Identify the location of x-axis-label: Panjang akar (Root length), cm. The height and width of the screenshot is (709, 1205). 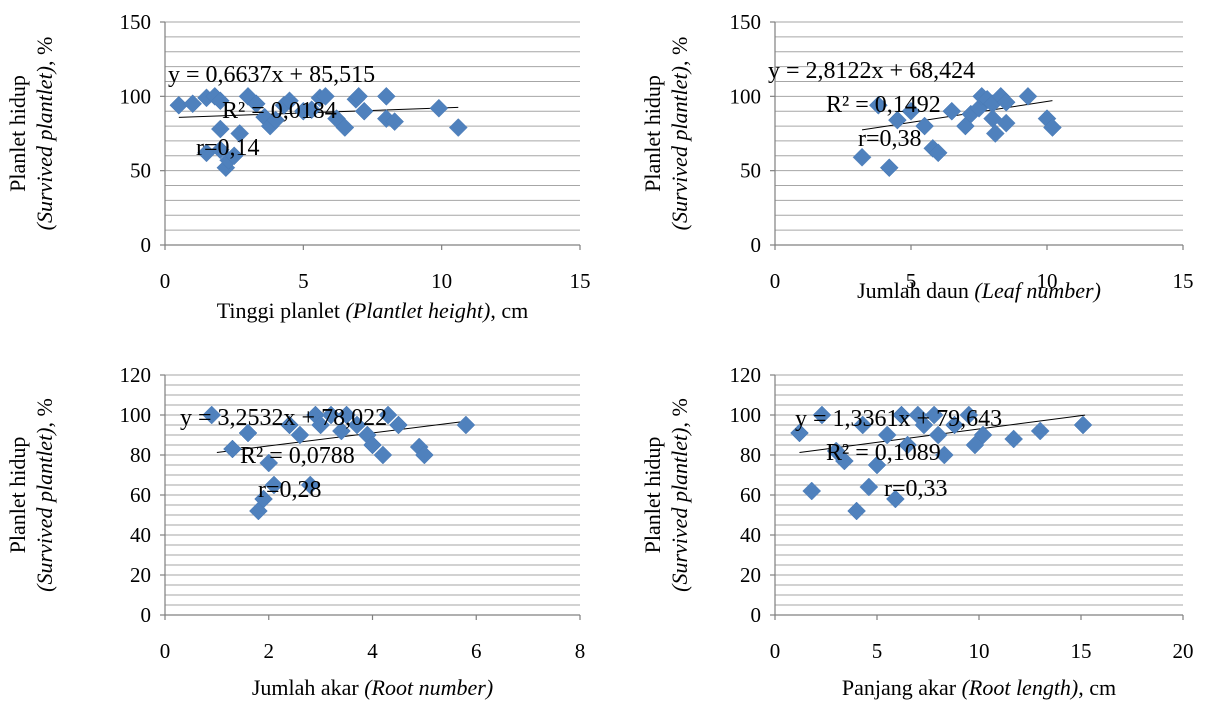
(979, 687).